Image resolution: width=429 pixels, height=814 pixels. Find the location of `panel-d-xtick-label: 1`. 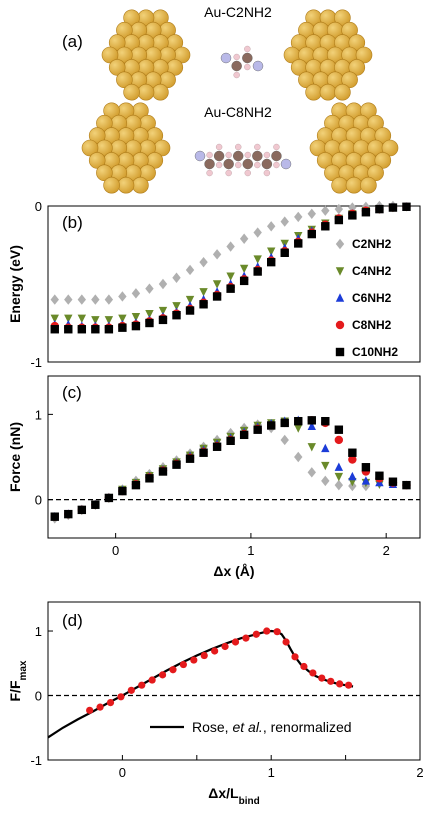

panel-d-xtick-label: 1 is located at coordinates (271, 772).